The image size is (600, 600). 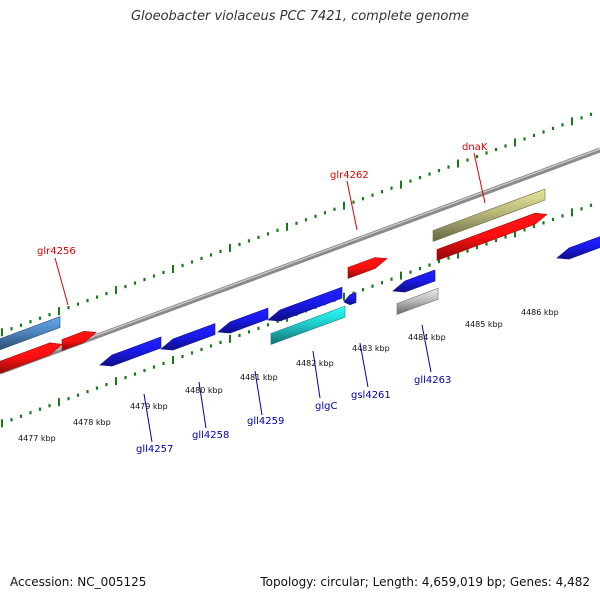 What do you see at coordinates (475, 147) in the screenshot?
I see `gene-label: dnaK` at bounding box center [475, 147].